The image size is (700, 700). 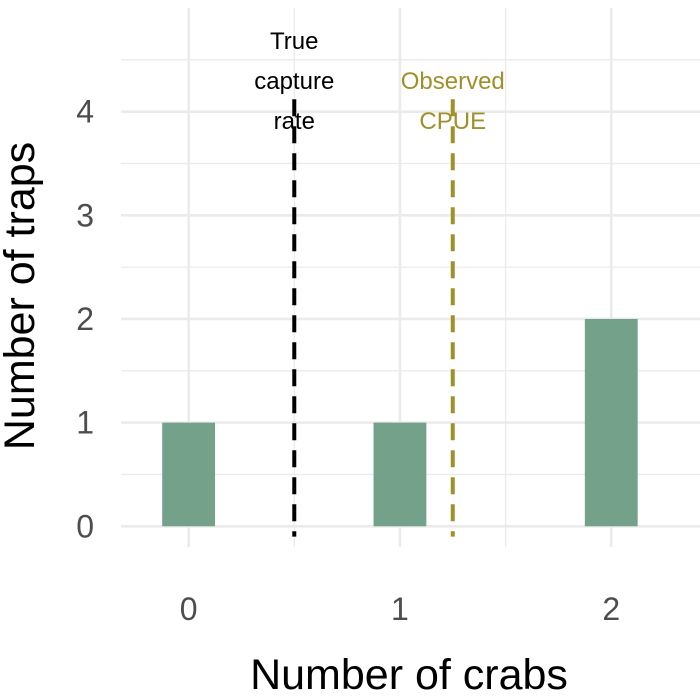 What do you see at coordinates (85, 112) in the screenshot?
I see `y-tick-label: 4` at bounding box center [85, 112].